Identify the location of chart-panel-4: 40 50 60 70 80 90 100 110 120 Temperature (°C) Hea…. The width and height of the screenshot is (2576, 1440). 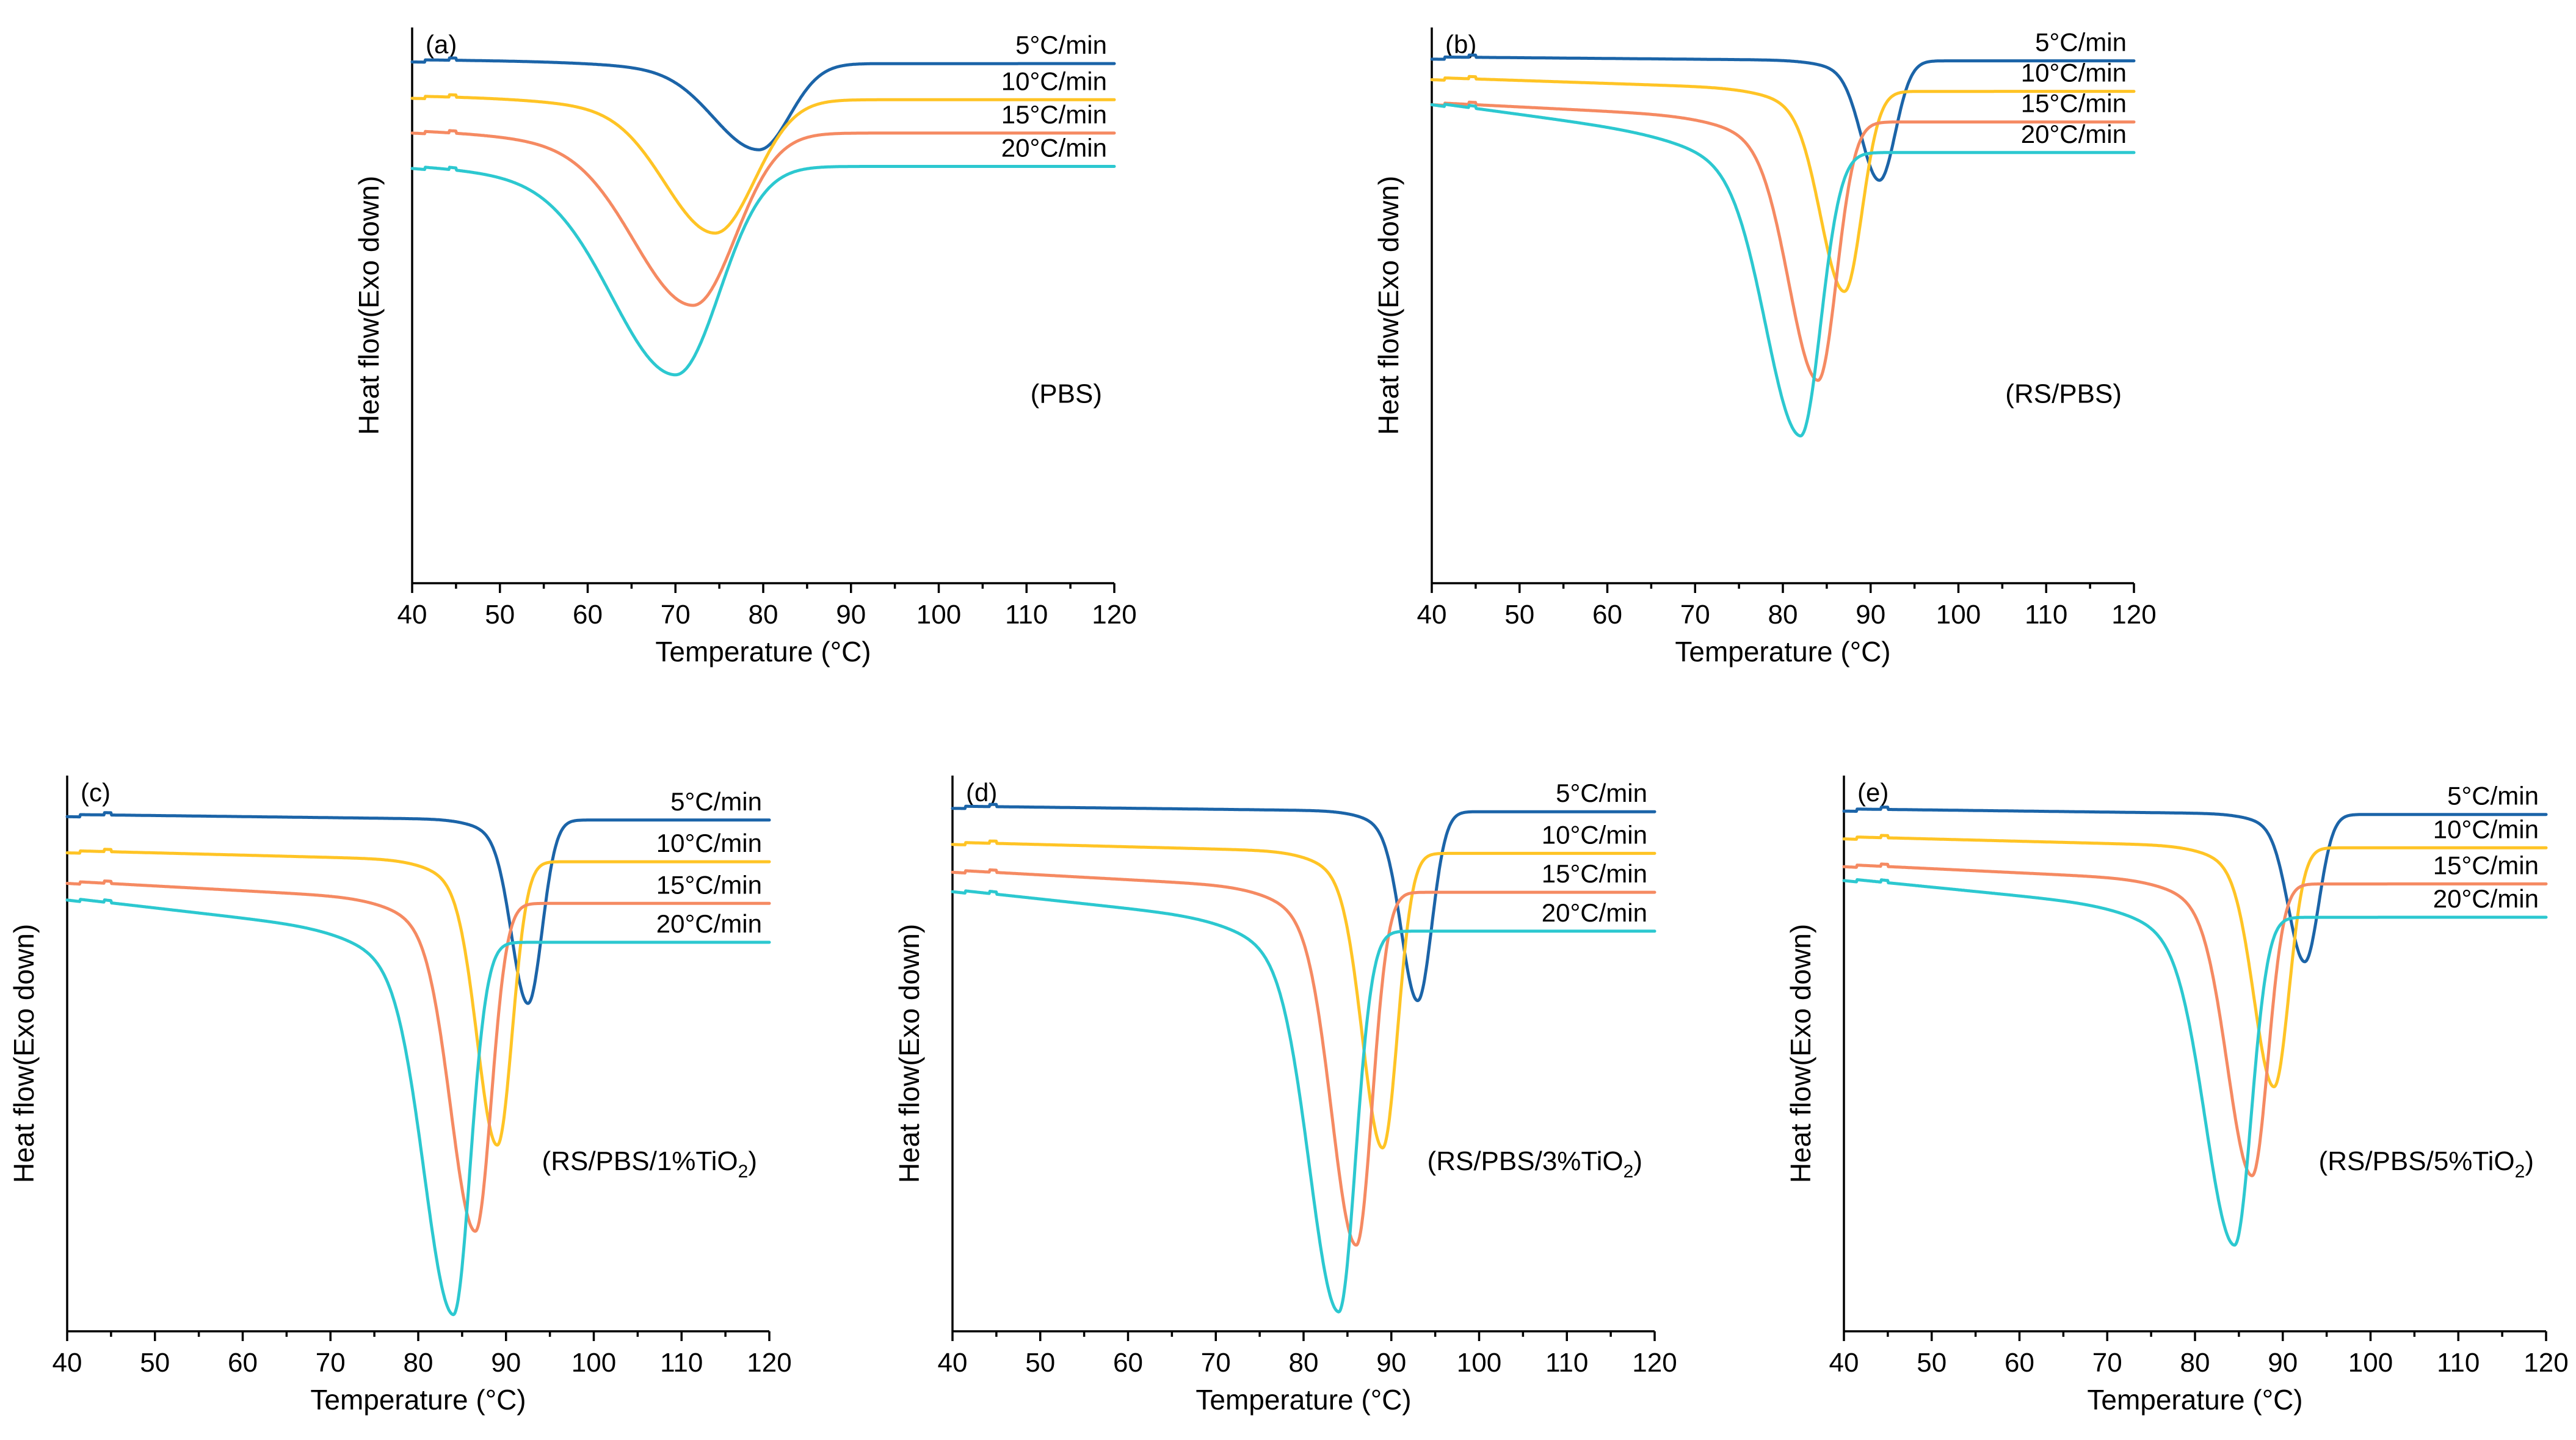
(1285, 1096).